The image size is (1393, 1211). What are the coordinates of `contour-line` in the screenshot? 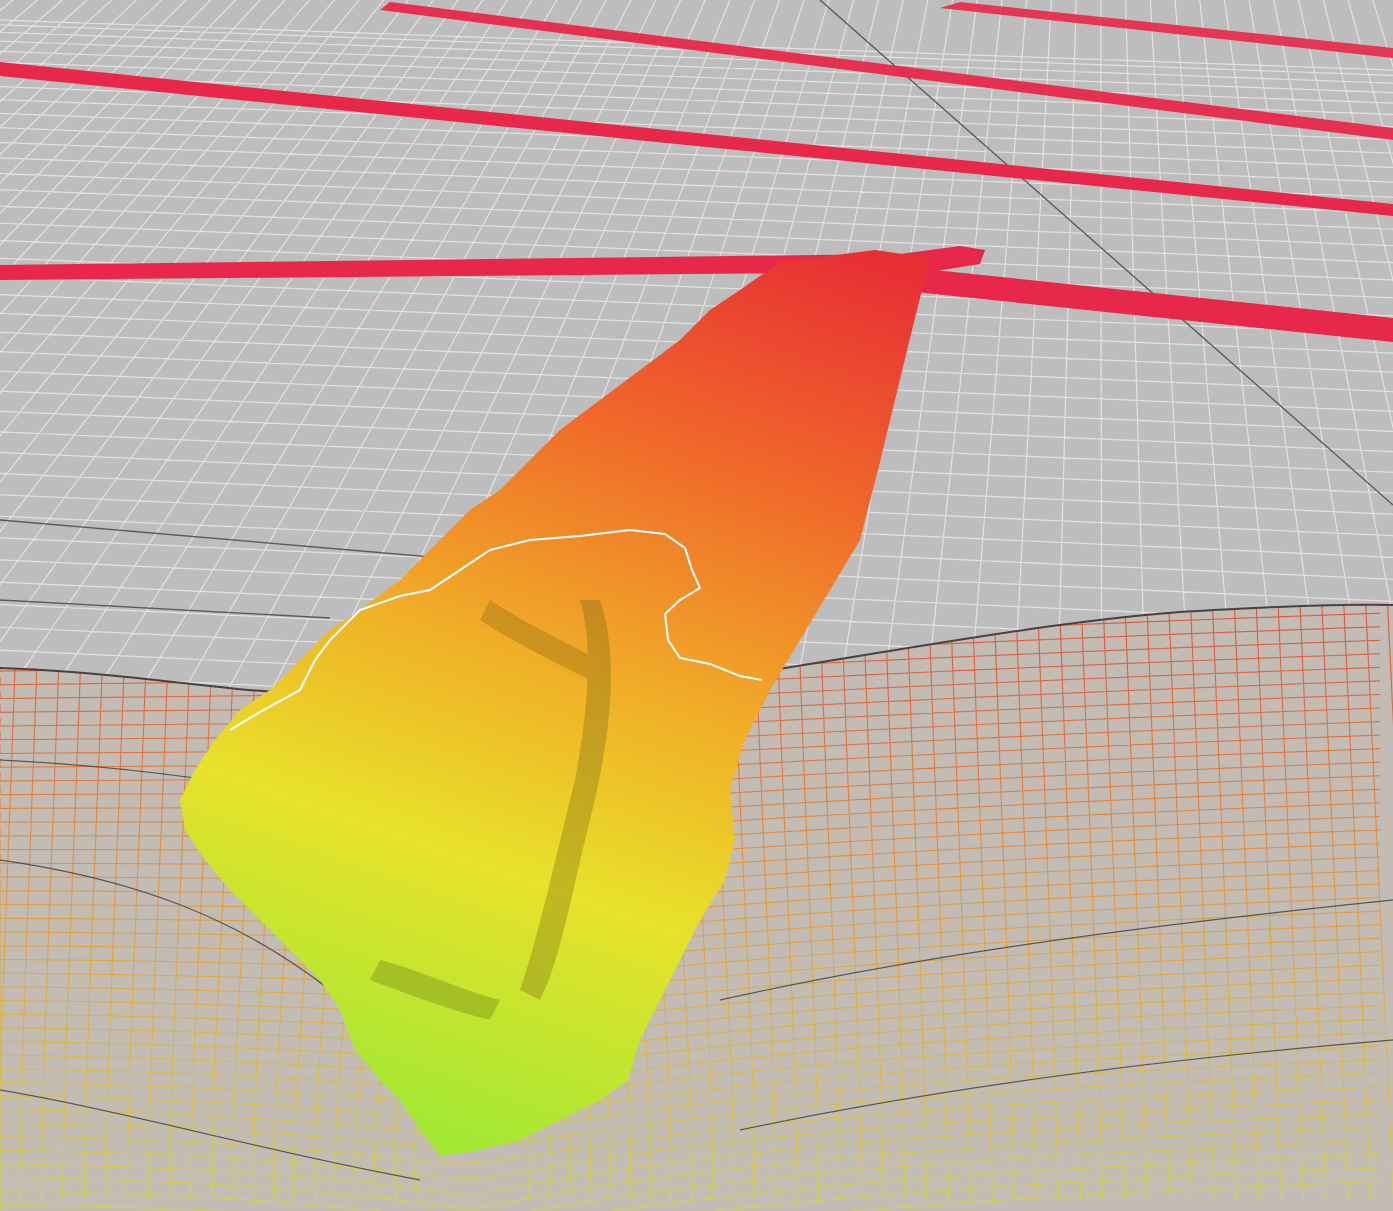 It's located at (496, 629).